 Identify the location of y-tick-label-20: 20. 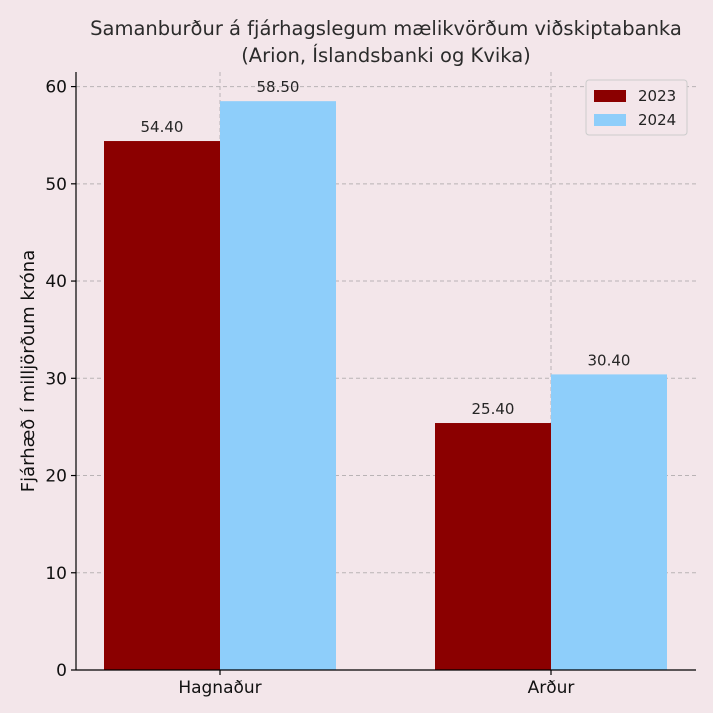
(56, 477).